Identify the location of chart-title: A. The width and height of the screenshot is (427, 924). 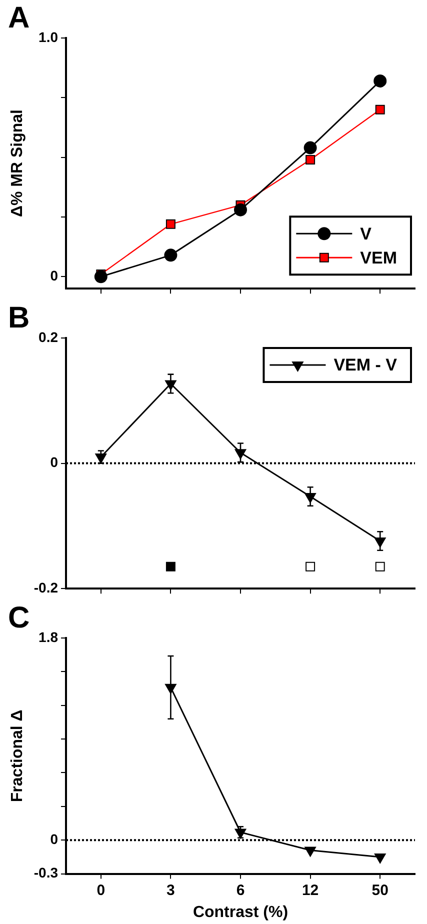
(19, 17).